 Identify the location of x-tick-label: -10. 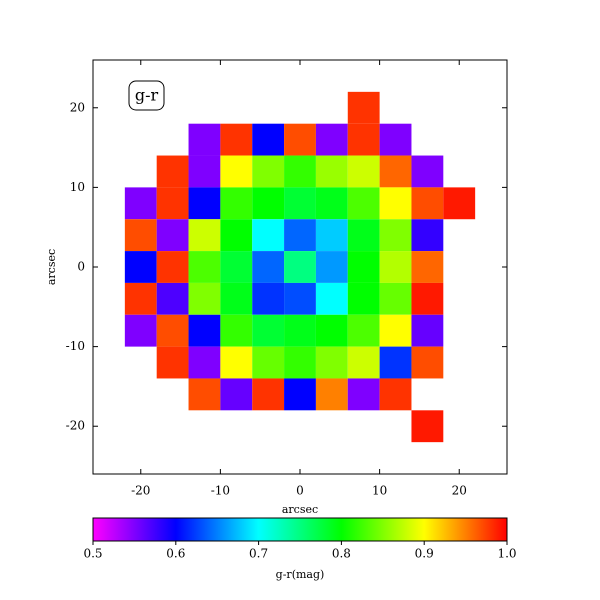
(220, 491).